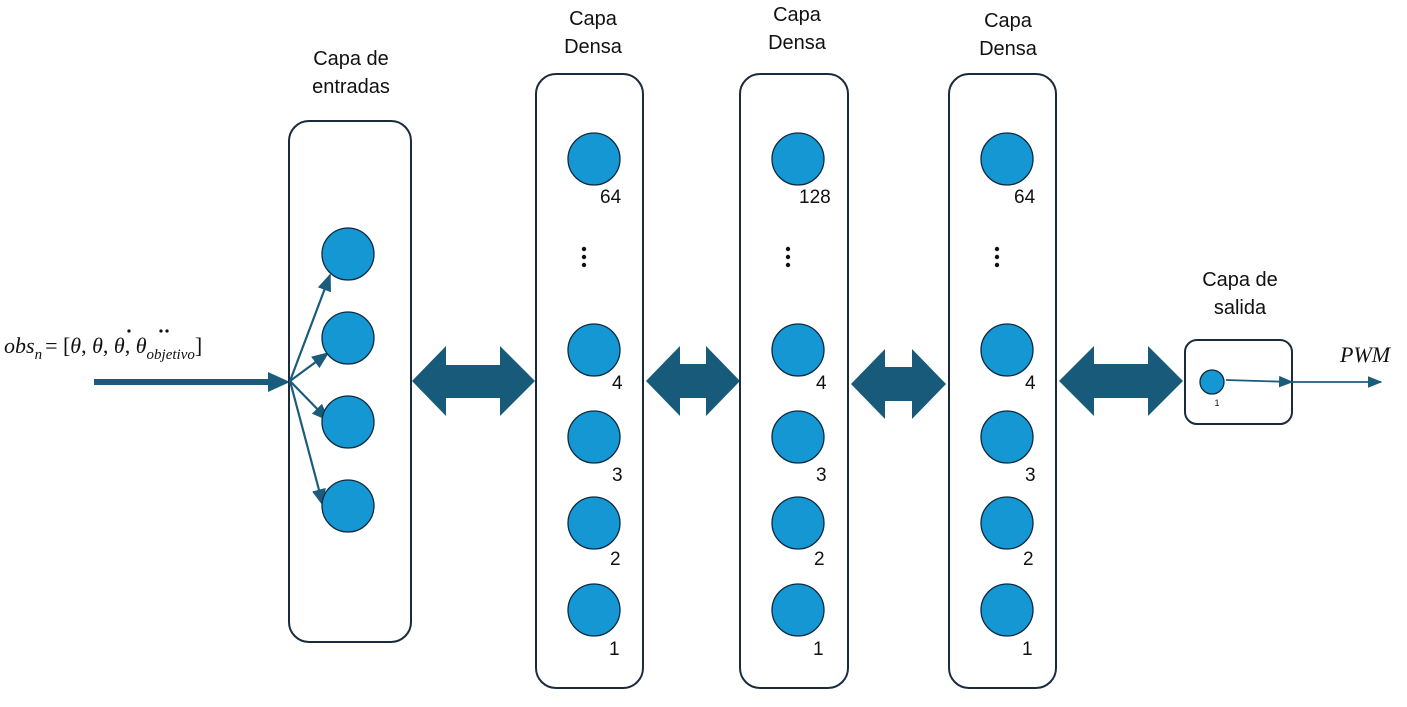 The height and width of the screenshot is (707, 1407). I want to click on dense1-label-3: 3, so click(617, 475).